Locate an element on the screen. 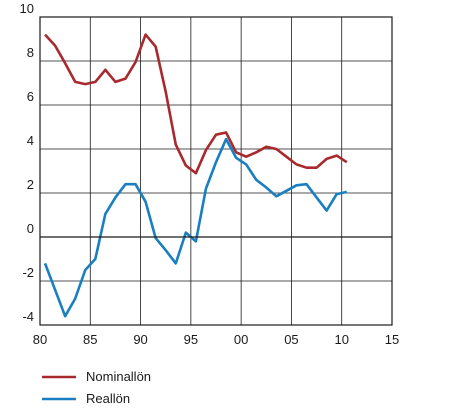  y-tick-label: -4 is located at coordinates (28, 316).